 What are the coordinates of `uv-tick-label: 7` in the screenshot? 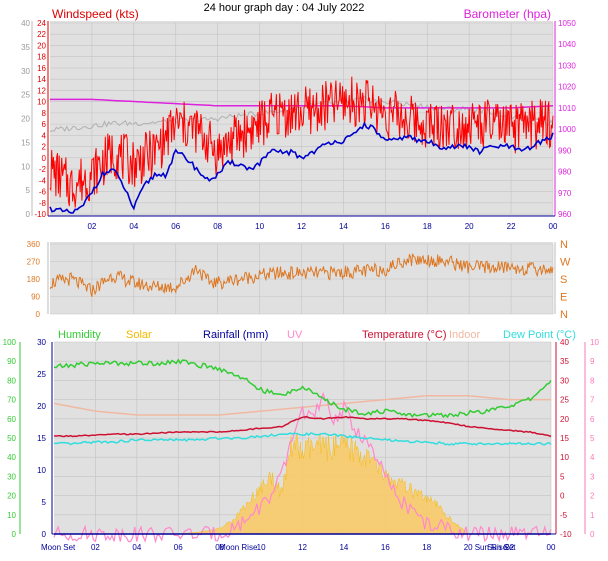 It's located at (592, 400).